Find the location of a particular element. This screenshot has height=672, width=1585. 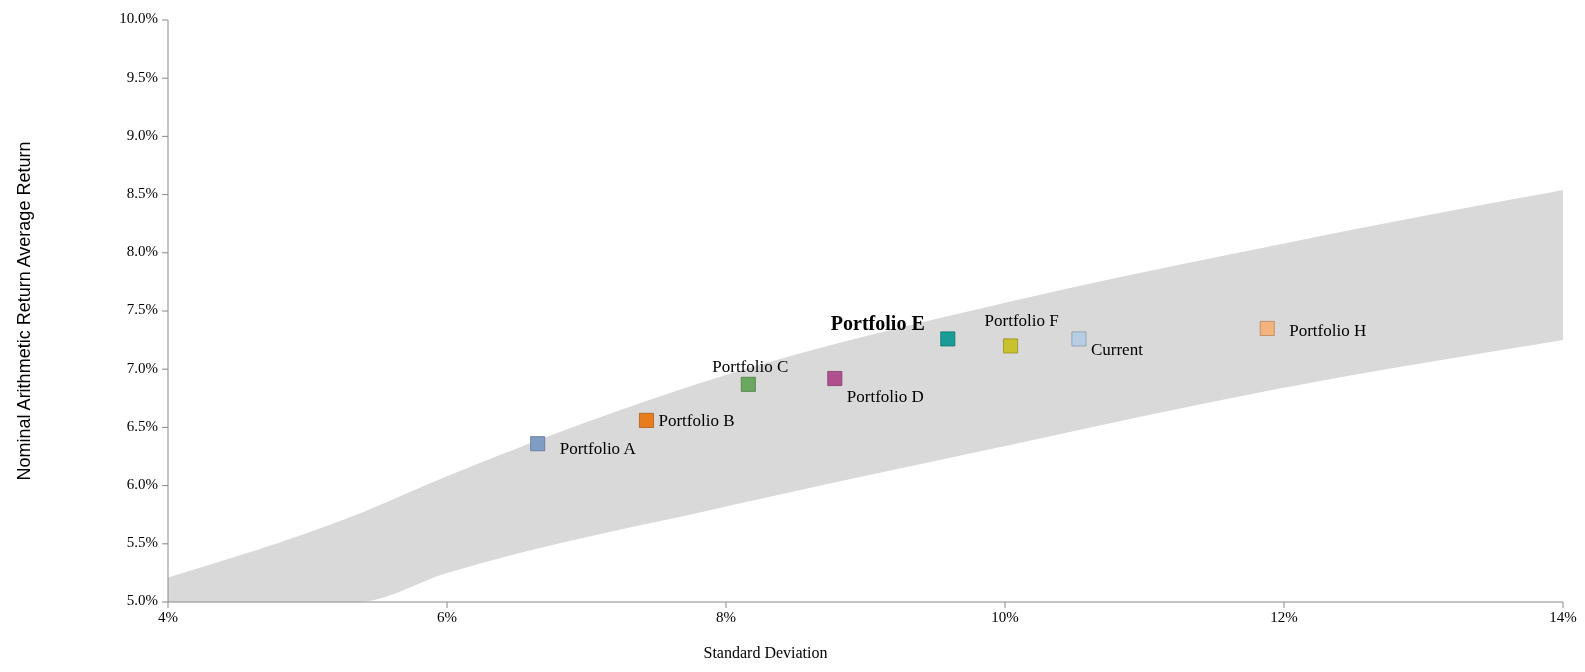

series-label: Portfolio A is located at coordinates (598, 448).